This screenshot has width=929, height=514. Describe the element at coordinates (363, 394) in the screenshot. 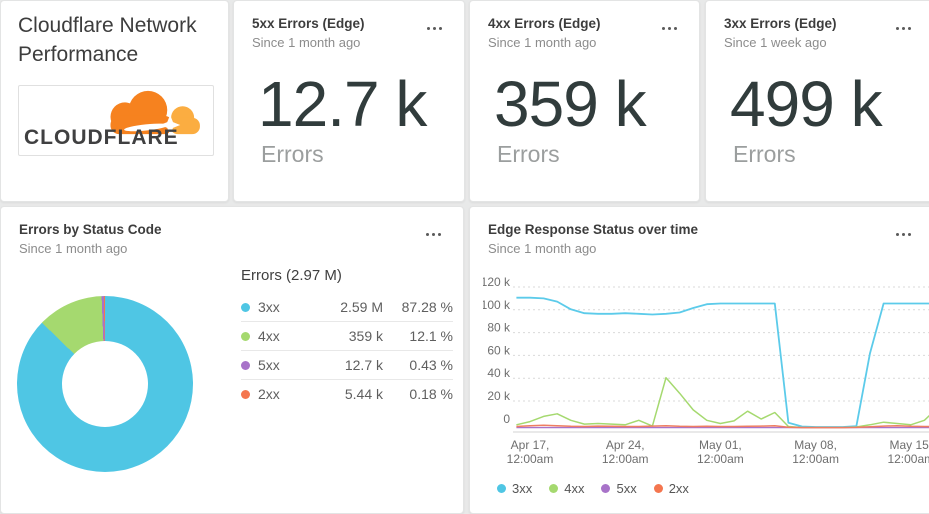

I see `legend-value: 5.44 k` at that location.